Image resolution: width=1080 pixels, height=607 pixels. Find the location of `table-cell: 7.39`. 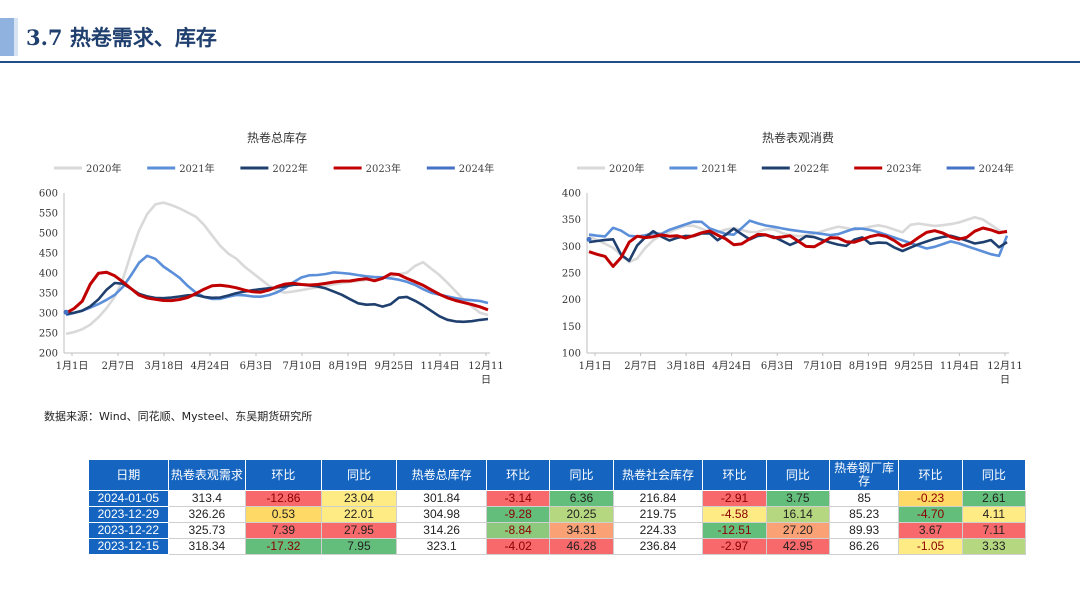

table-cell: 7.39 is located at coordinates (283, 530).